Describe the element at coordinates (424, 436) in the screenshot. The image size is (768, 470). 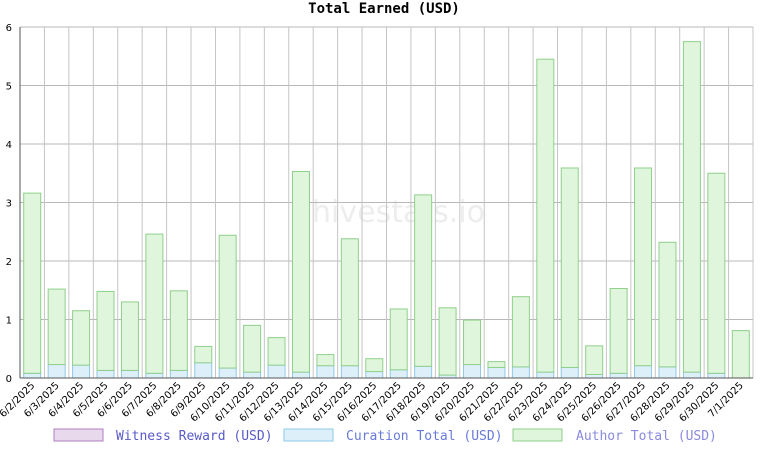
I see `legend-label: Curation Total (USD)` at that location.